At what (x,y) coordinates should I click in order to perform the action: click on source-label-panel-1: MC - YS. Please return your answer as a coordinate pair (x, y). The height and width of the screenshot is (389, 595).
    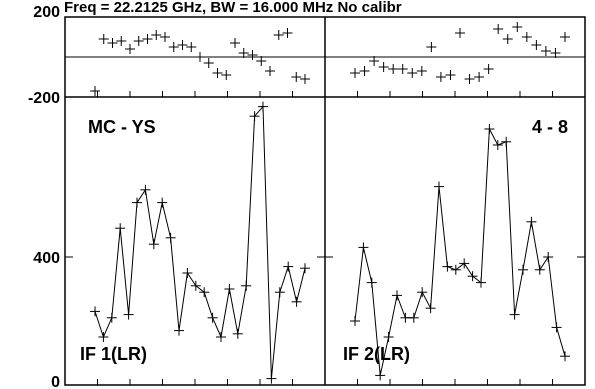
    Looking at the image, I should click on (122, 127).